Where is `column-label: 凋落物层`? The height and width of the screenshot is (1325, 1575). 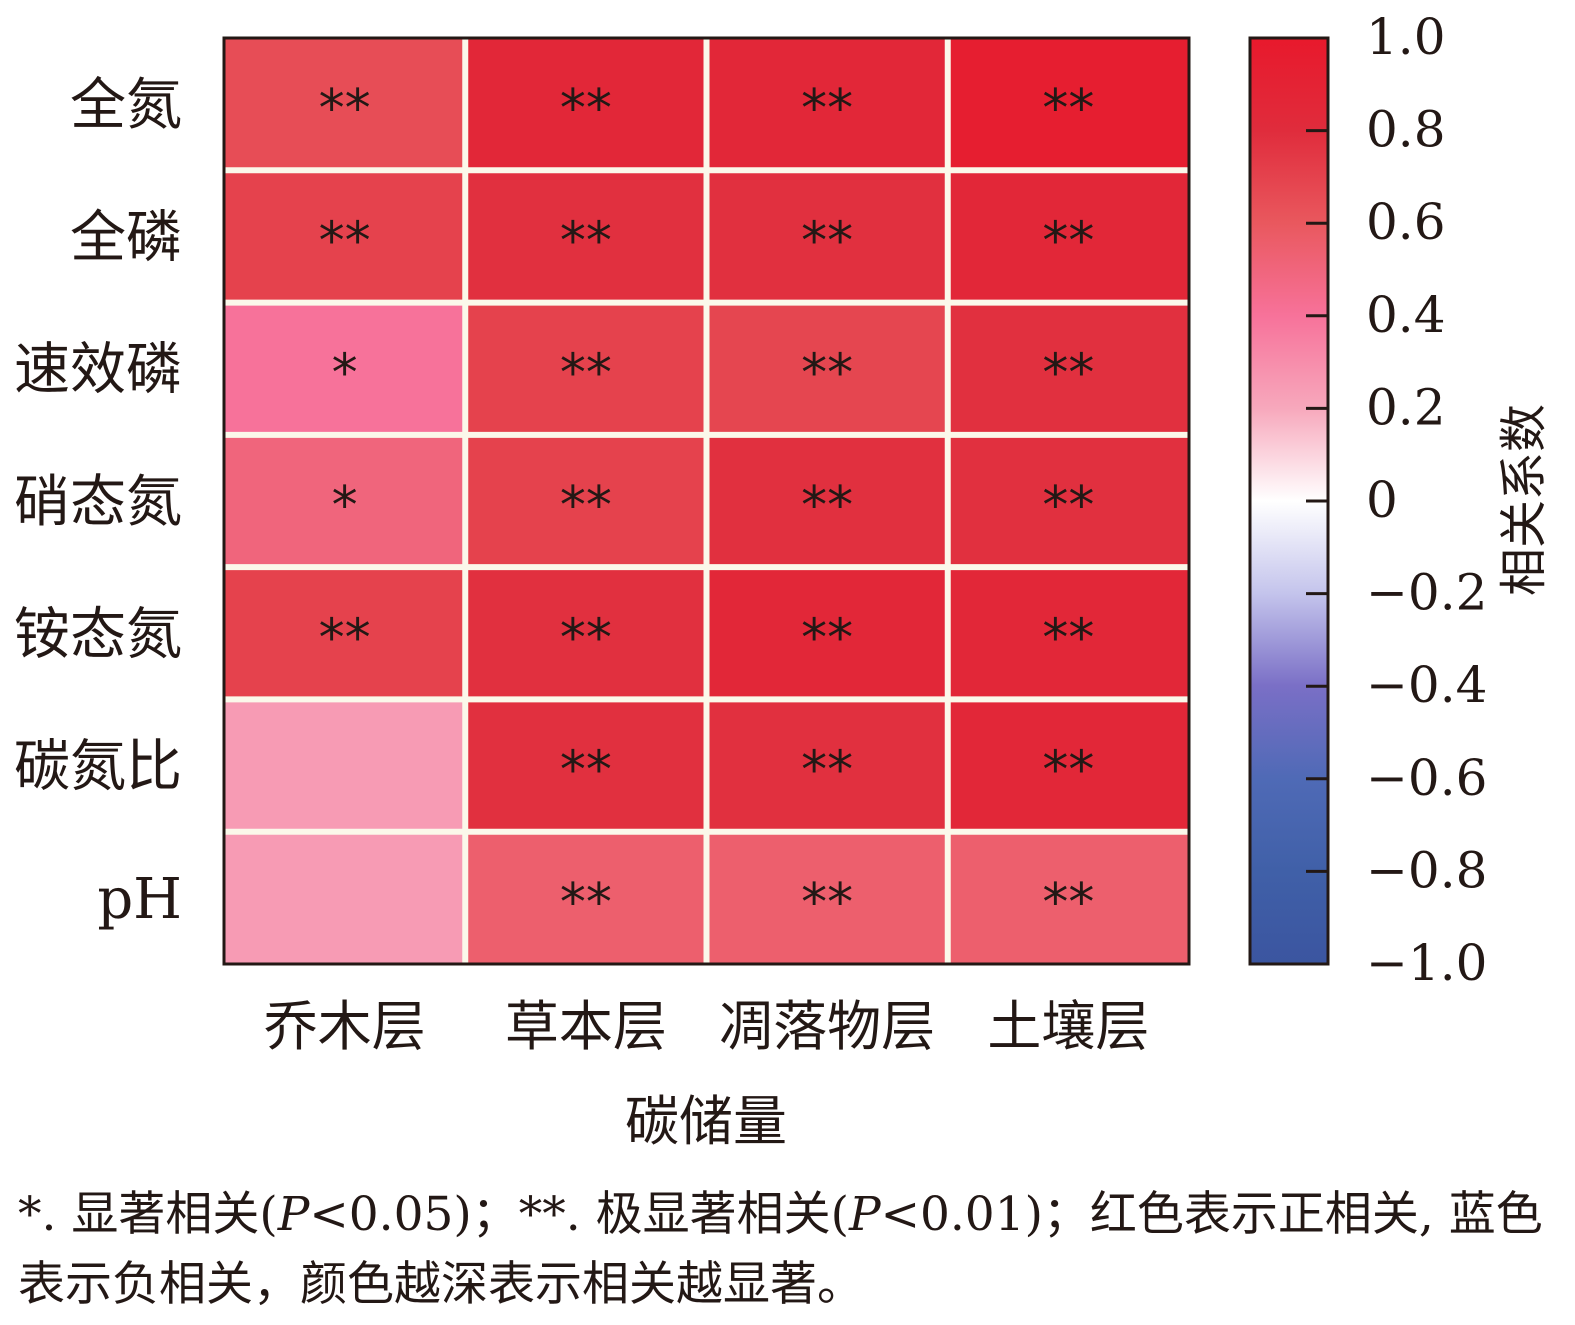 column-label: 凋落物层 is located at coordinates (827, 1026).